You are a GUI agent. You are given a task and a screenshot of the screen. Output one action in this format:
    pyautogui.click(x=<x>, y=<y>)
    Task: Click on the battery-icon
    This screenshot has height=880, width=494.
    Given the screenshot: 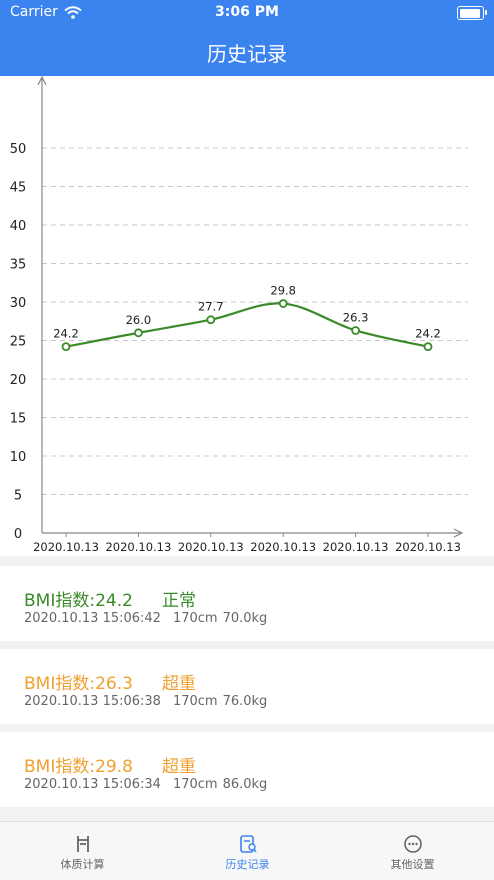 What is the action you would take?
    pyautogui.click(x=472, y=13)
    